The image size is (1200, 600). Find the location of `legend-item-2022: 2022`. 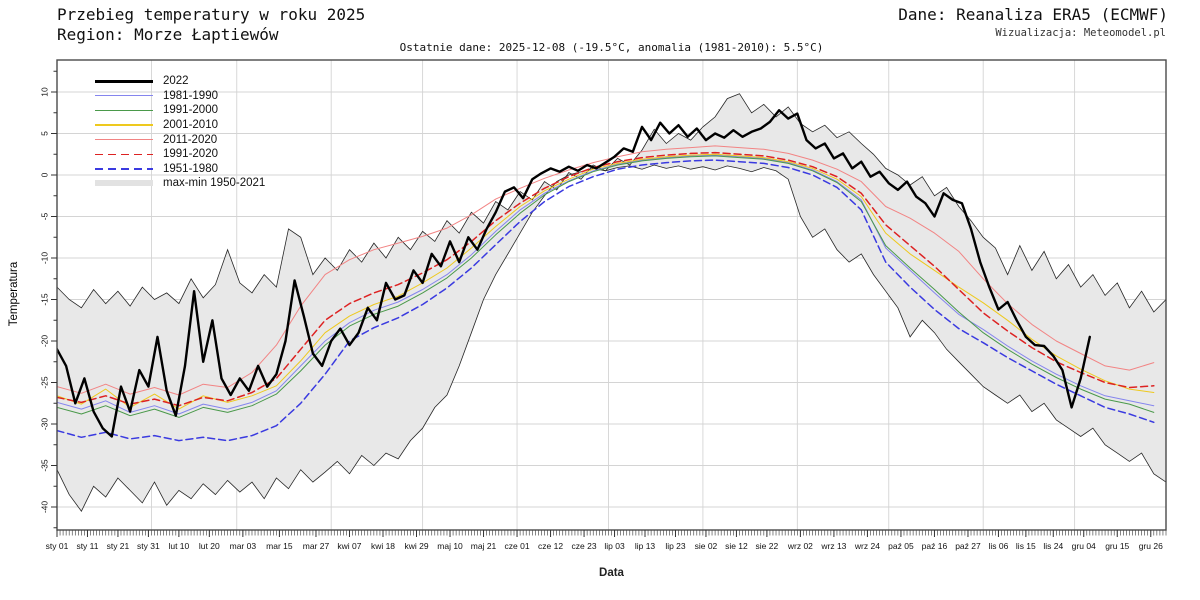

legend-item-2022: 2022 is located at coordinates (180, 81).